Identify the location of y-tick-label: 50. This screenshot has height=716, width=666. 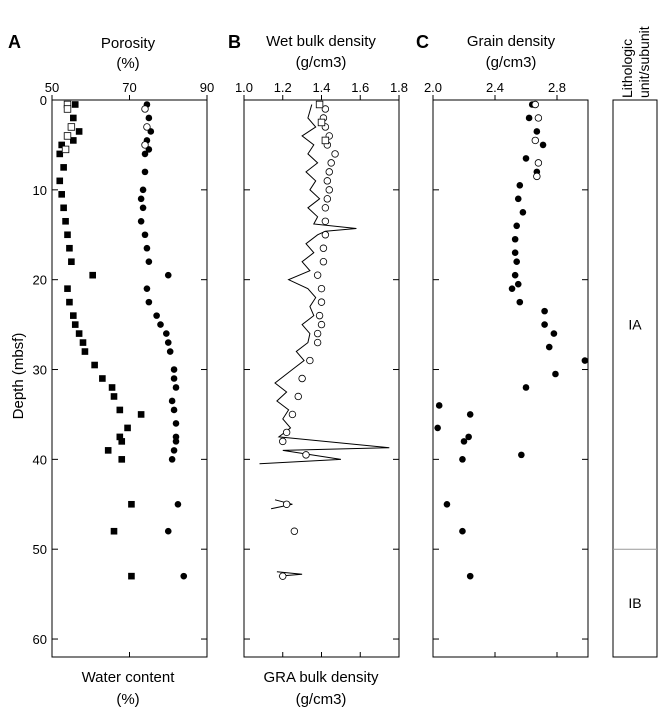
(40, 549).